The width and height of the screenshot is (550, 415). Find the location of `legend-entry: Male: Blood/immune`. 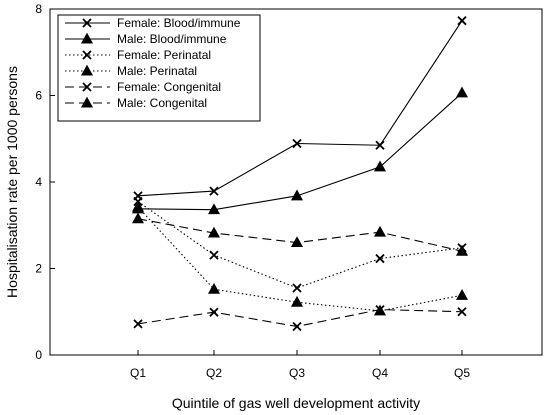

legend-entry: Male: Blood/immune is located at coordinates (146, 39).